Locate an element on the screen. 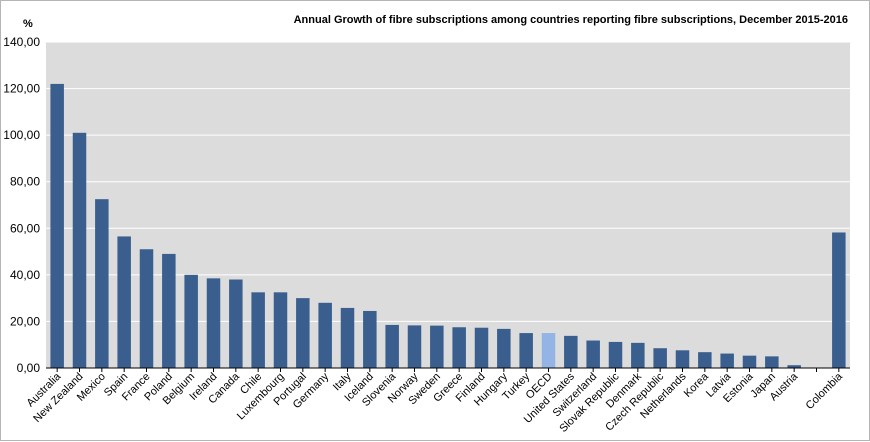  bar-colombia is located at coordinates (839, 300).